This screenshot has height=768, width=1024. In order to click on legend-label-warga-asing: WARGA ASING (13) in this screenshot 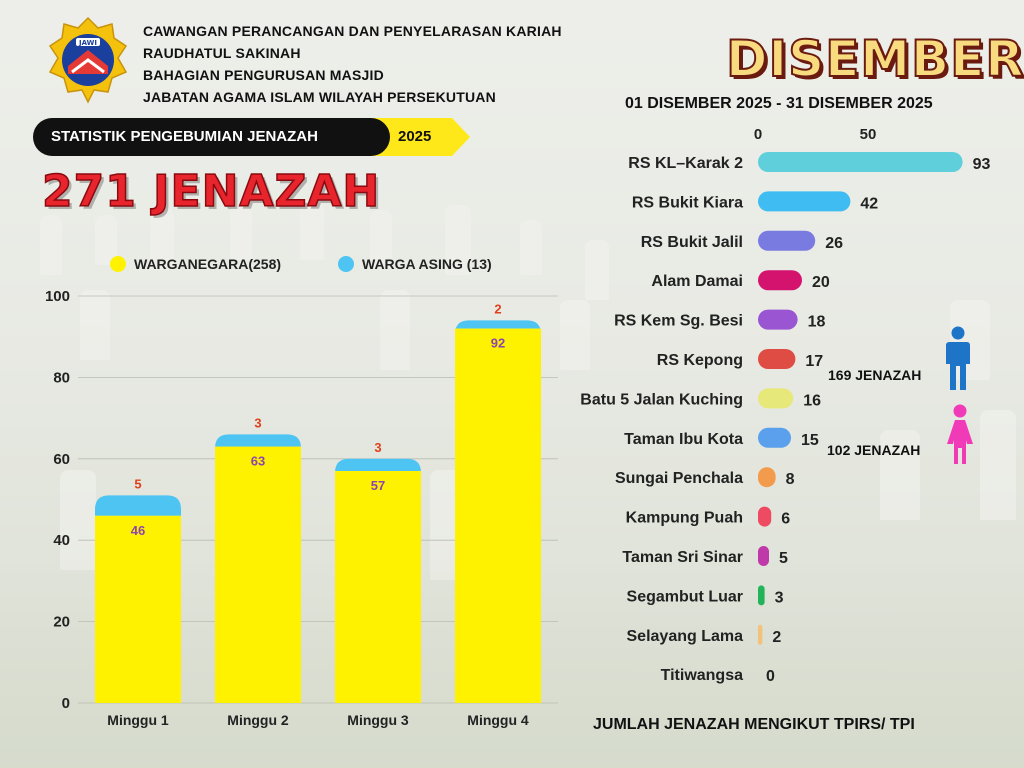, I will do `click(427, 264)`.